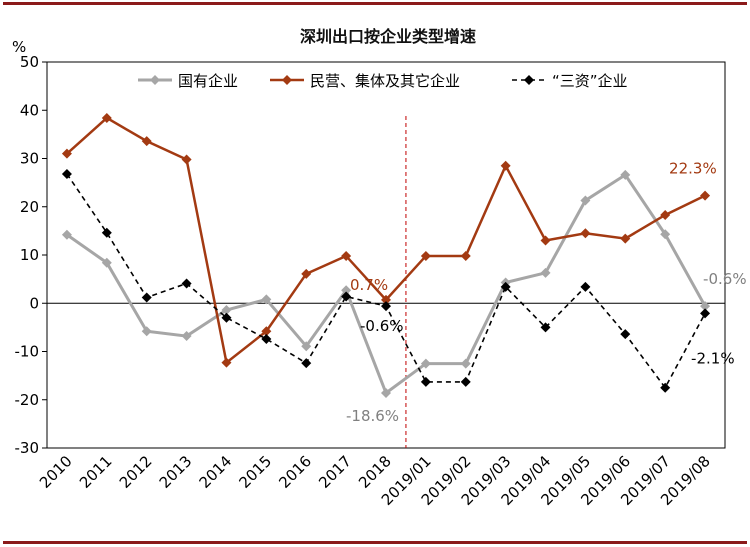 The image size is (750, 547). Describe the element at coordinates (693, 169) in the screenshot. I see `data-label: 22.3%` at that location.